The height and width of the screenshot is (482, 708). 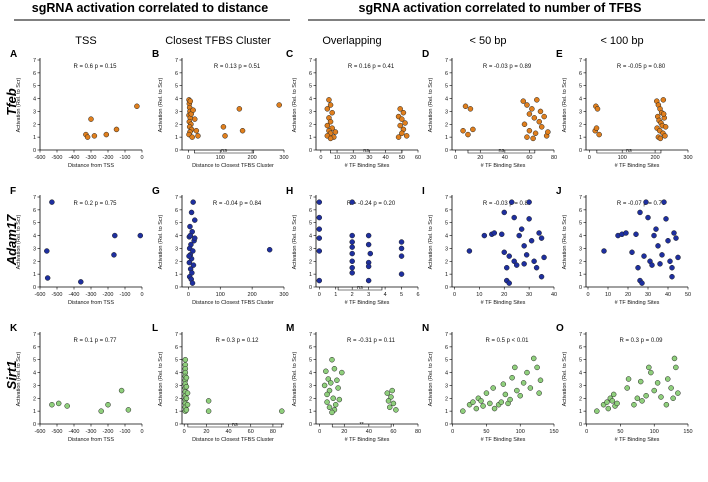 What do you see at coordinates (554, 295) in the screenshot?
I see `x-tick-label: 40` at bounding box center [554, 295].